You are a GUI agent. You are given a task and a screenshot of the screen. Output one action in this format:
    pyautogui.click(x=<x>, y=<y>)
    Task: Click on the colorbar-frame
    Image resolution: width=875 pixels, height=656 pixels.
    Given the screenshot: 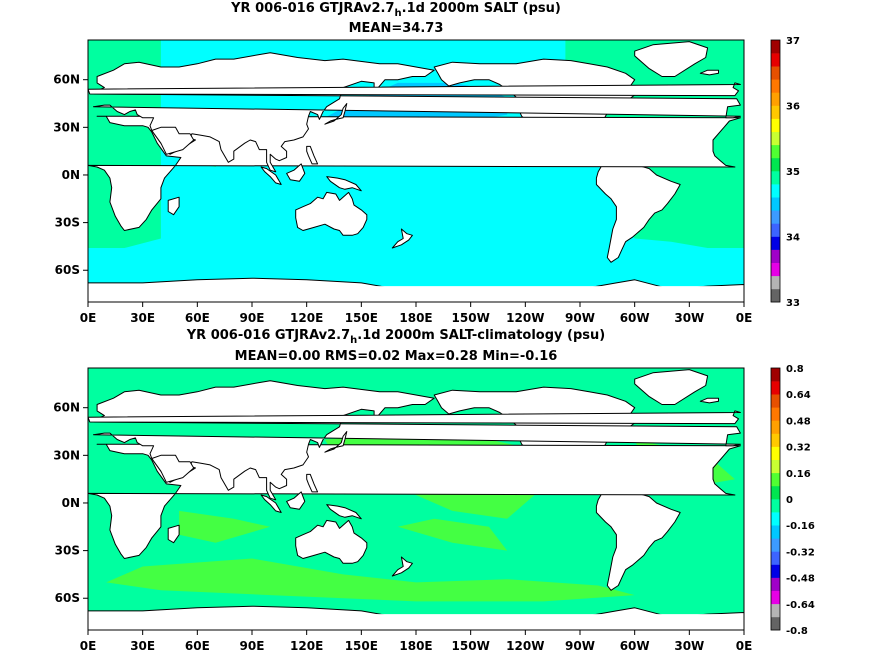 What is the action you would take?
    pyautogui.click(x=775, y=499)
    